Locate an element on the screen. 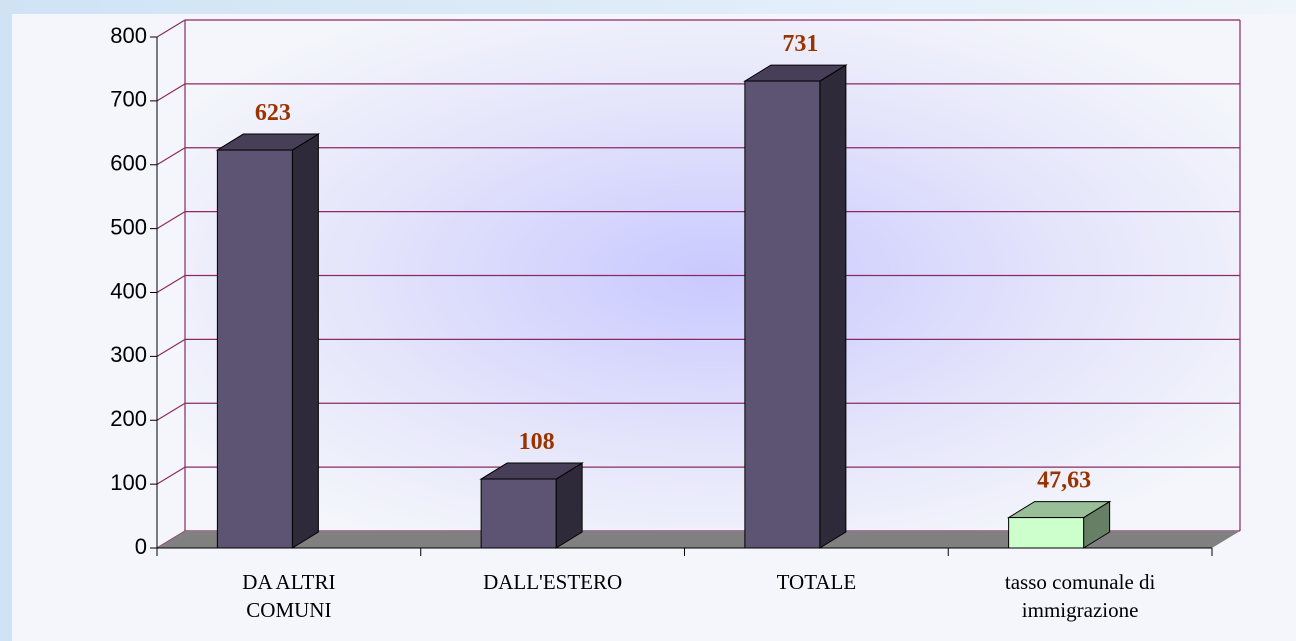  value-label: 47,63 is located at coordinates (1064, 481).